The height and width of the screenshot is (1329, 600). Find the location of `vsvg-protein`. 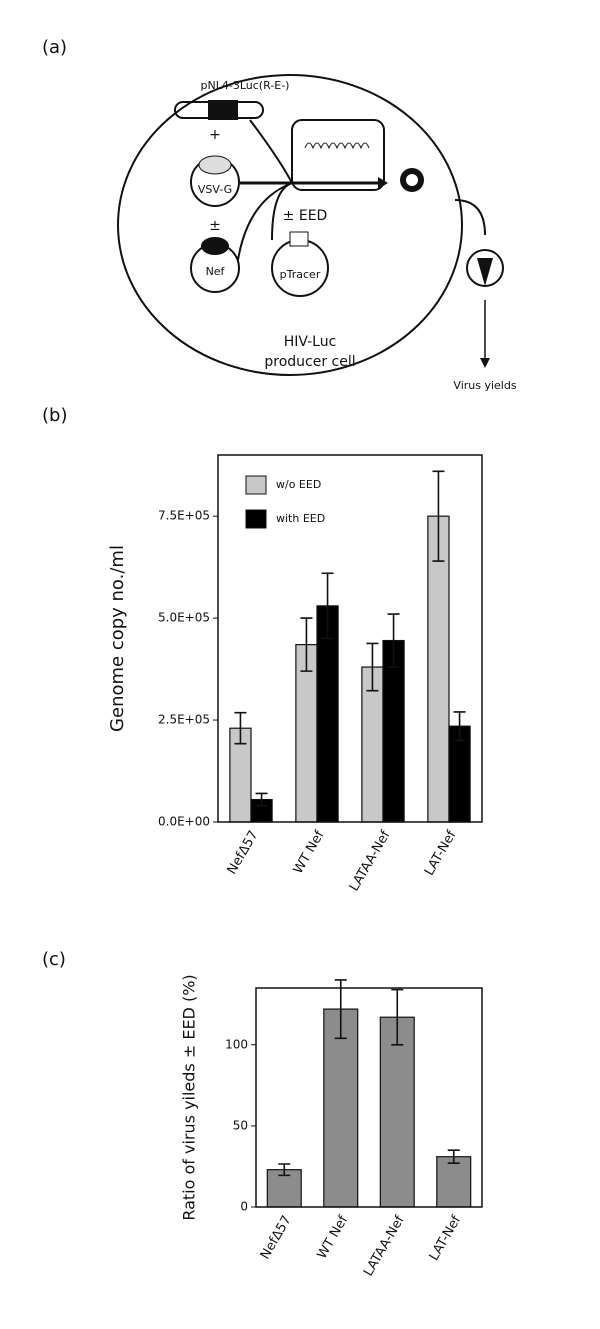

vsvg-protein is located at coordinates (215, 165).